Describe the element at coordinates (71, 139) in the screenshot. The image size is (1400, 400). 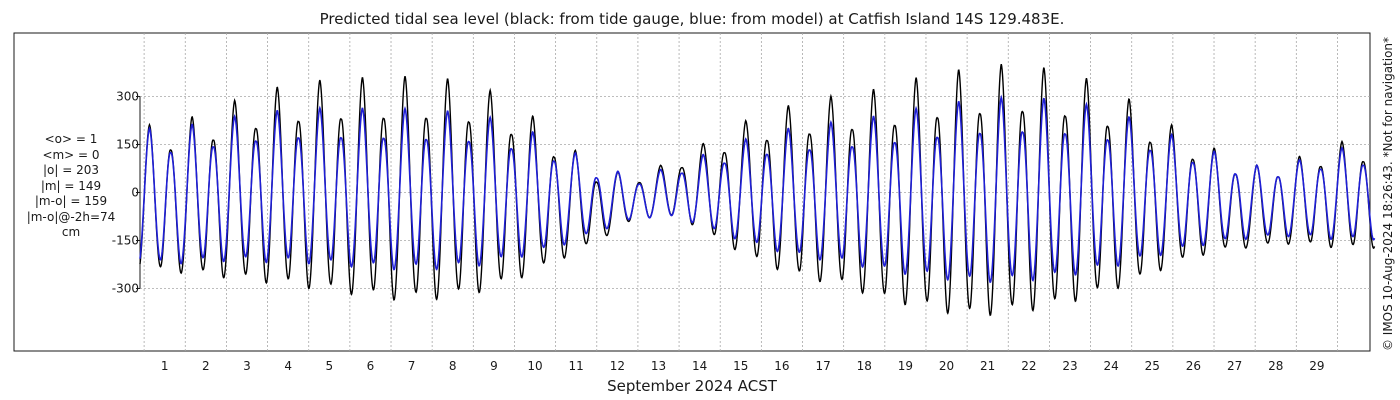
I see `stat-line: <o> = 1` at that location.